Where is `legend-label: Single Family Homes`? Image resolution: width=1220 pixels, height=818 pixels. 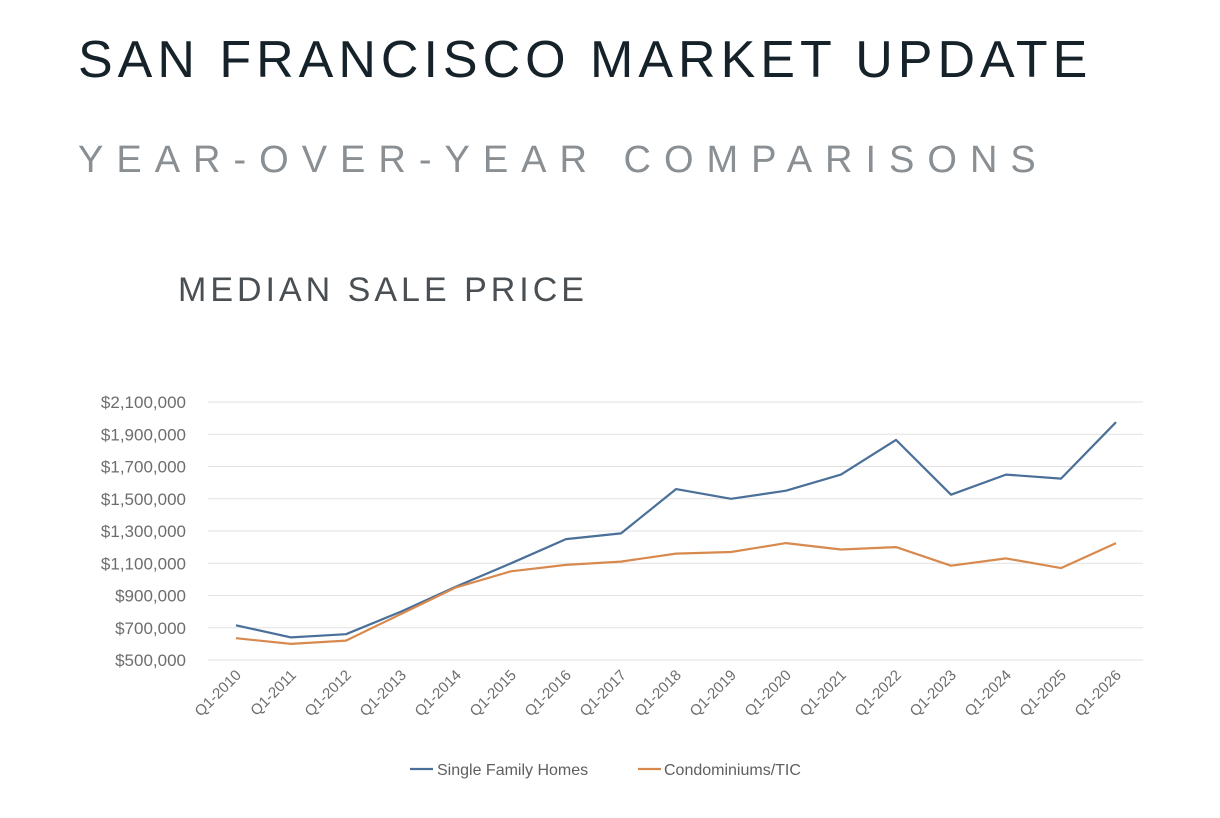 legend-label: Single Family Homes is located at coordinates (512, 770).